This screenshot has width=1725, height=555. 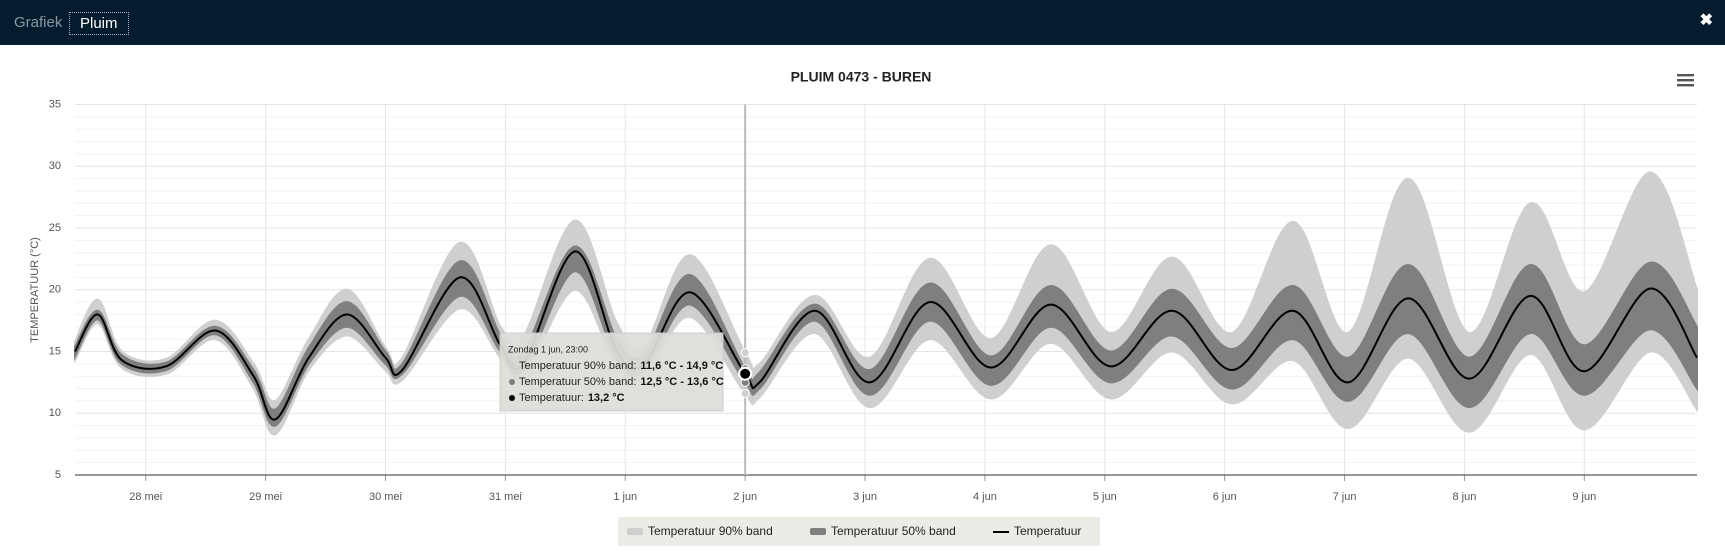 I want to click on tooltip-title: Zondag 1 jun, 23:00, so click(x=548, y=349).